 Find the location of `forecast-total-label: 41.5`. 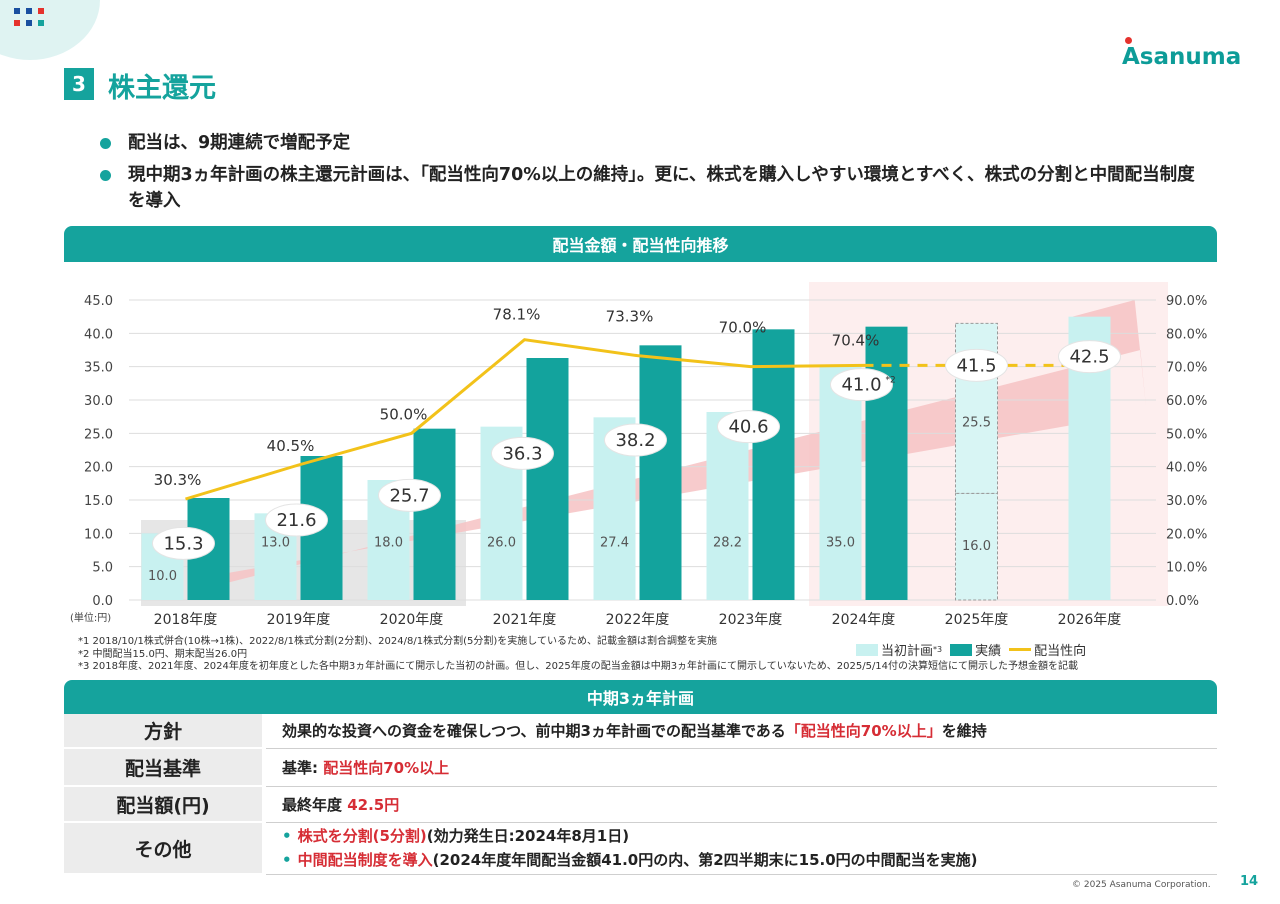

forecast-total-label: 41.5 is located at coordinates (976, 365).